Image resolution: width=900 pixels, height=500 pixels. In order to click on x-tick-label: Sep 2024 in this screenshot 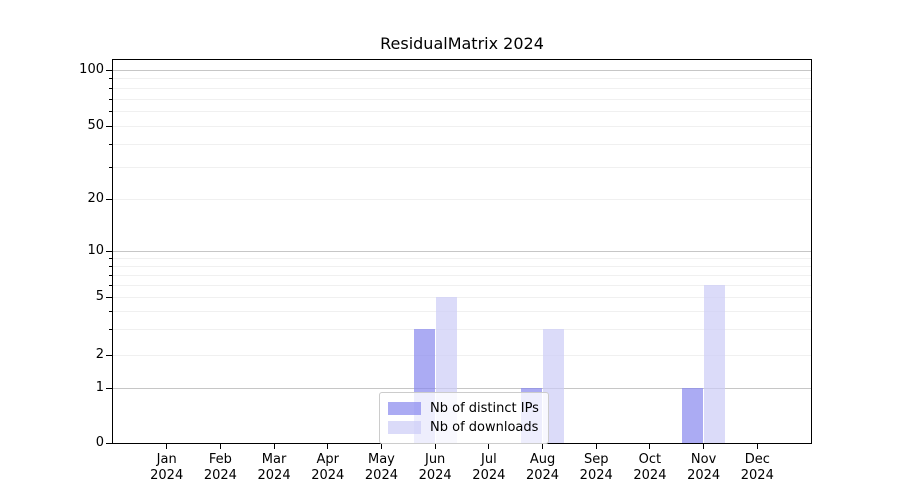, I will do `click(596, 468)`.